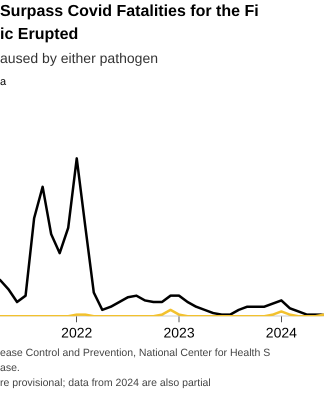  What do you see at coordinates (77, 332) in the screenshot?
I see `x-tick-label: 2022` at bounding box center [77, 332].